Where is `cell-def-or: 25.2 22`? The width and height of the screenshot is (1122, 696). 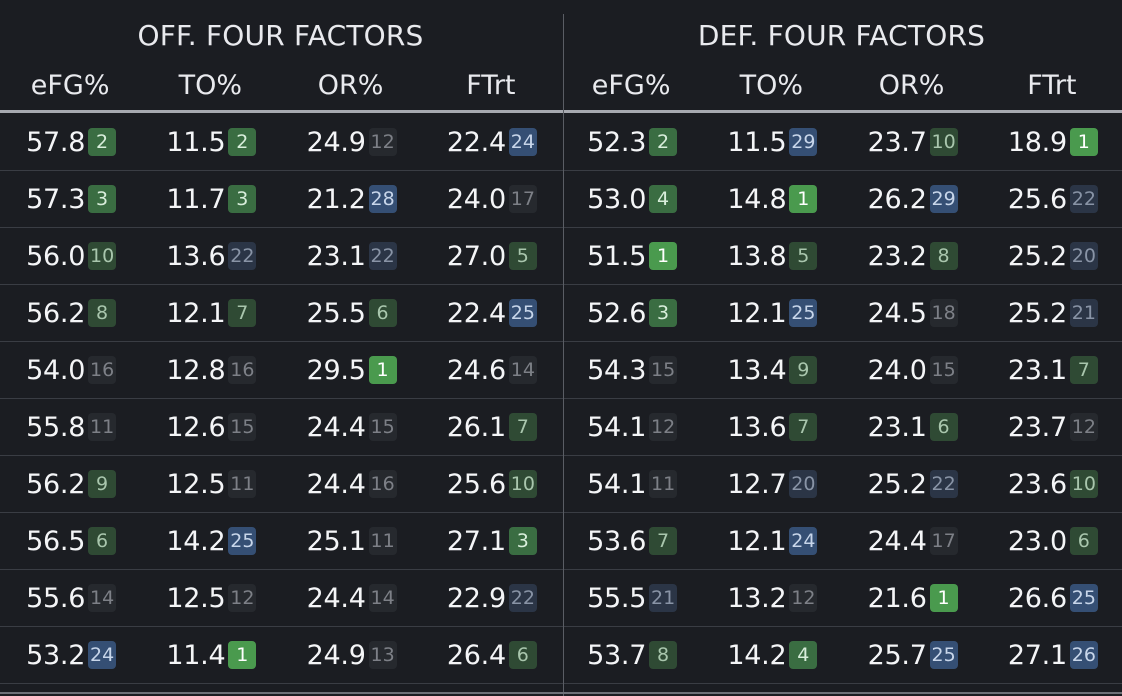
cell-def-or: 25.2 22 is located at coordinates (912, 484).